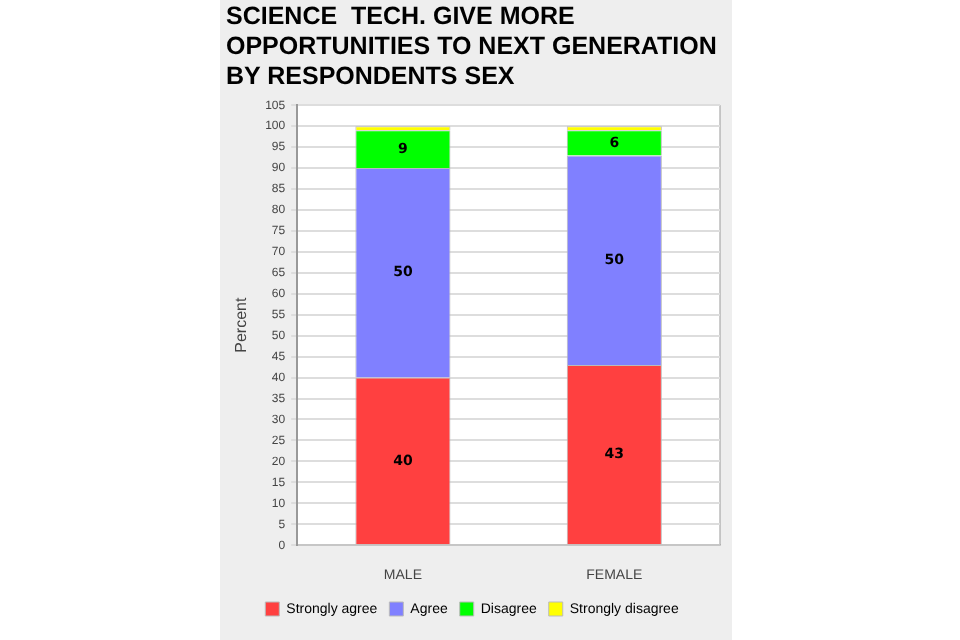 The image size is (960, 640). Describe the element at coordinates (241, 324) in the screenshot. I see `y-axis-title: Percent` at that location.